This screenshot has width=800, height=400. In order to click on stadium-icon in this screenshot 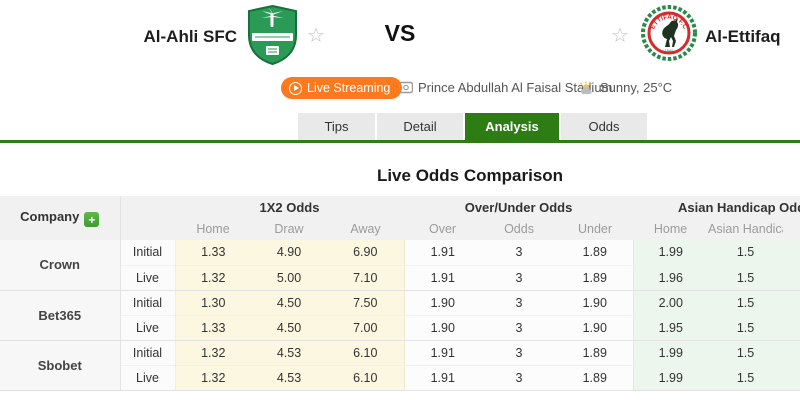, I will do `click(406, 87)`.